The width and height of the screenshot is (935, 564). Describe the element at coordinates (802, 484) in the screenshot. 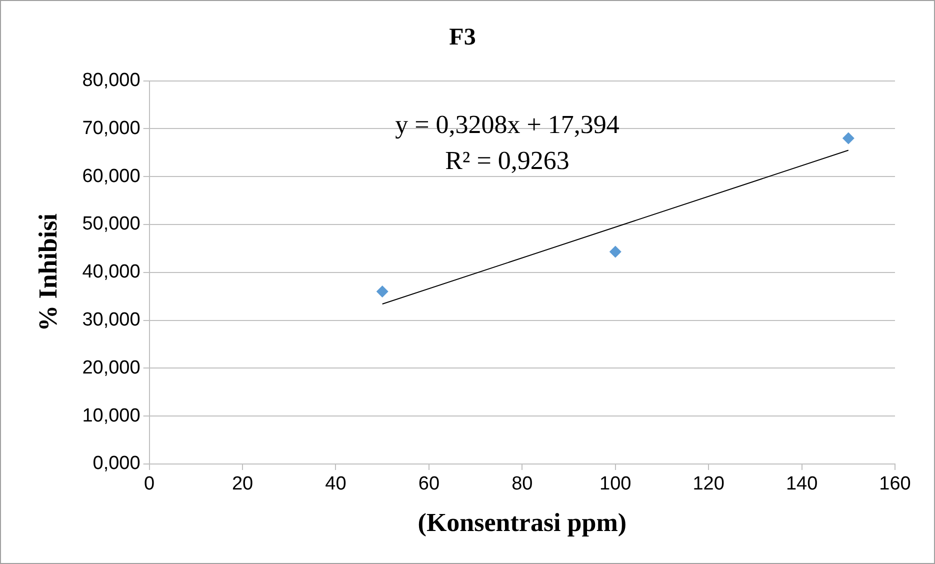

I see `x-tick-label: 140` at that location.